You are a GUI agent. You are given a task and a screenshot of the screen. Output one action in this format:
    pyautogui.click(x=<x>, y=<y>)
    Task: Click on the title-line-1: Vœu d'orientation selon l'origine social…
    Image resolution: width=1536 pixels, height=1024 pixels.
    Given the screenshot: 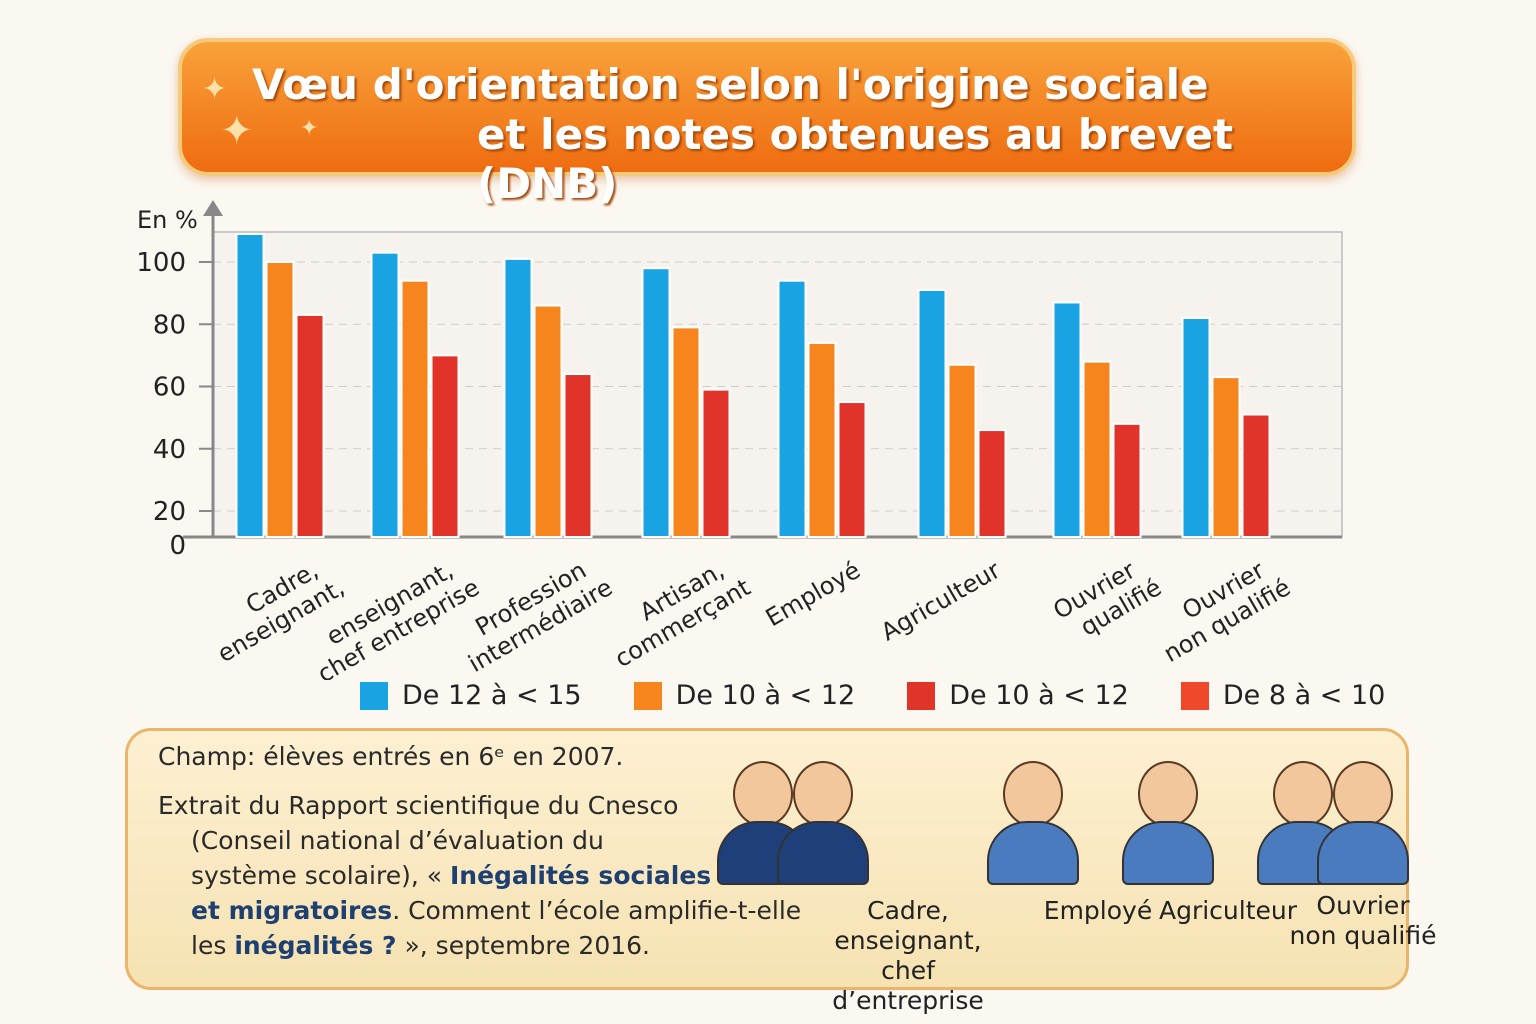 What is the action you would take?
    pyautogui.click(x=730, y=84)
    